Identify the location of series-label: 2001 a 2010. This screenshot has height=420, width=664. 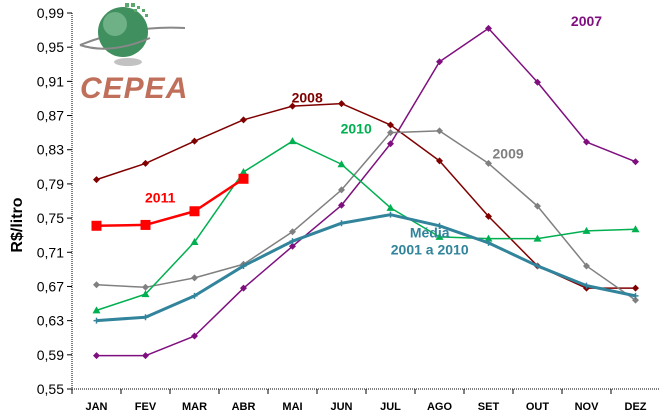
(430, 250).